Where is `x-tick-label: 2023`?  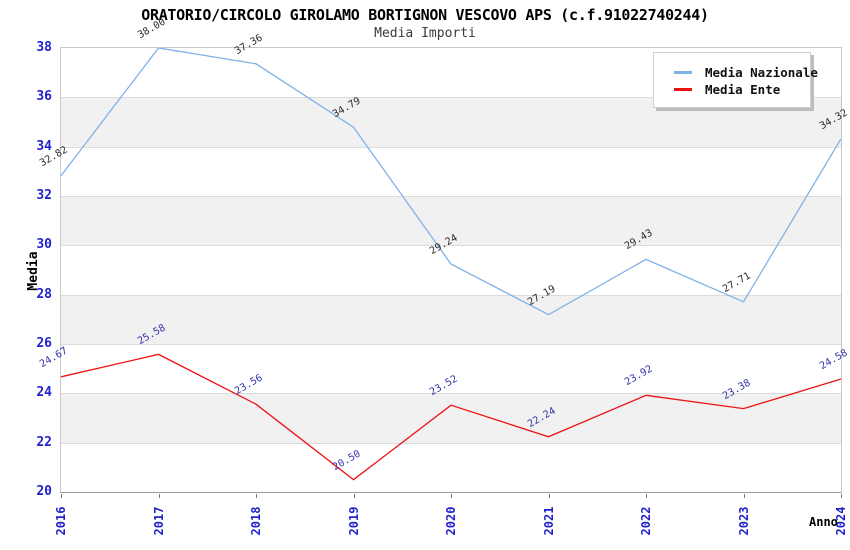
x-tick-label: 2023 is located at coordinates (743, 521).